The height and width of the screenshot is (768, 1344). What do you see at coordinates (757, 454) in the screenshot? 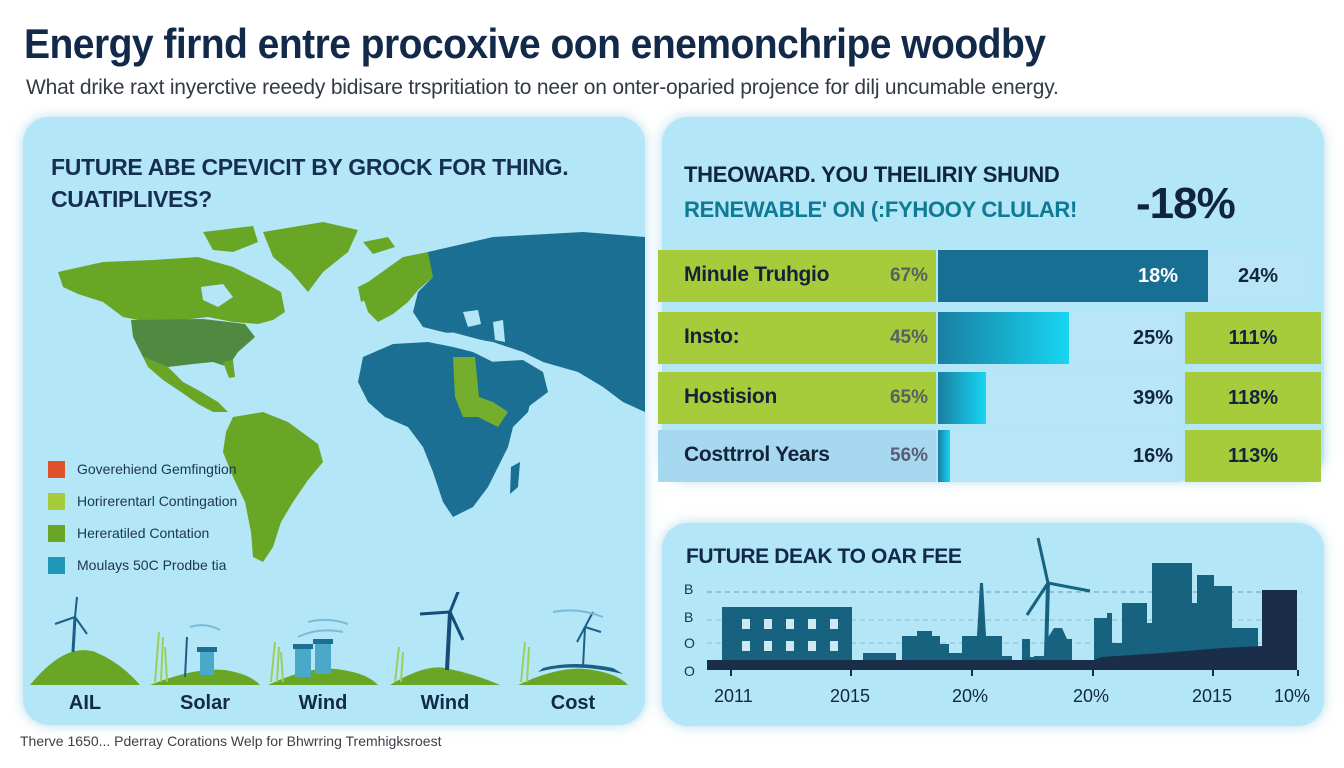
I see `row-label: Costtrrol Years` at bounding box center [757, 454].